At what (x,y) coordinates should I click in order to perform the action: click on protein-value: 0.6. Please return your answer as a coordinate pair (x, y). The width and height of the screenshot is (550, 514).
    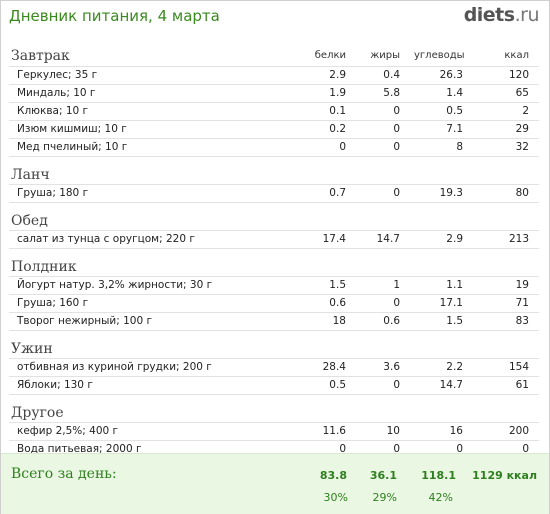
    Looking at the image, I should click on (337, 303).